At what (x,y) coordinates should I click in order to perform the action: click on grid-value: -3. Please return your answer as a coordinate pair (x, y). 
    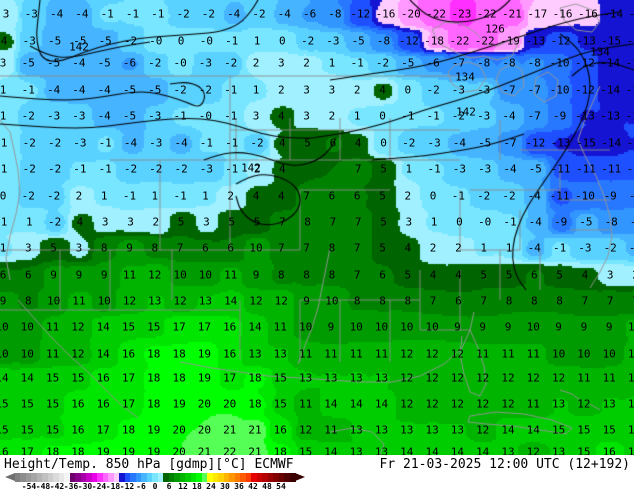
    Looking at the image, I should click on (485, 169).